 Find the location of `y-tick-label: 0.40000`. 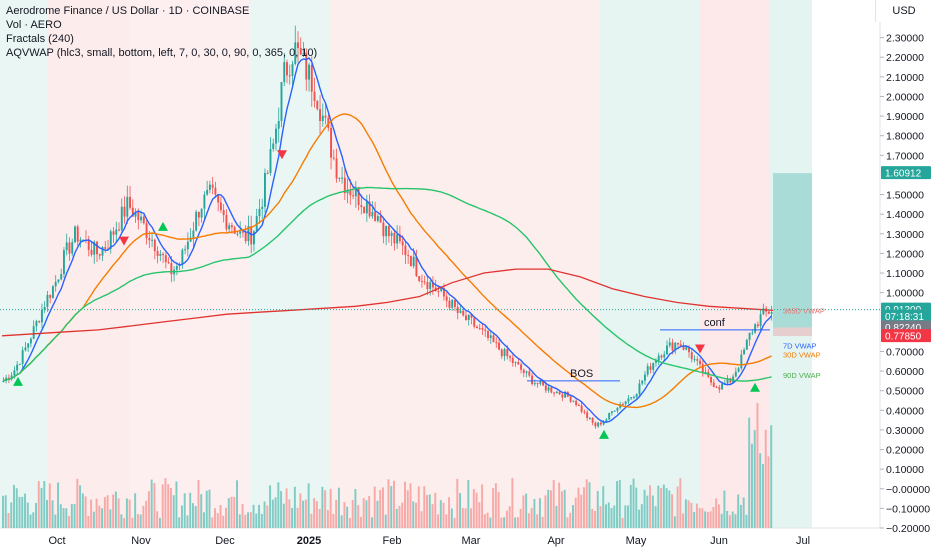

y-tick-label: 0.40000 is located at coordinates (905, 411).